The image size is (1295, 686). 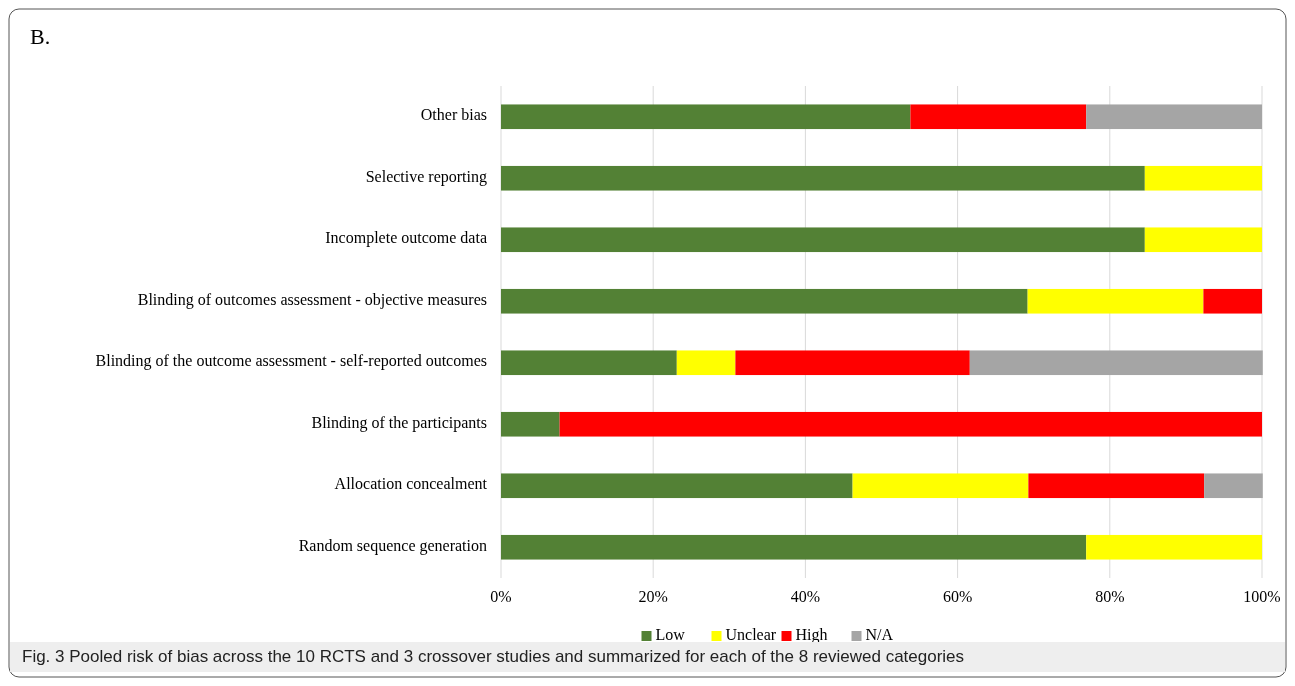 I want to click on legend-label: Unclear, so click(x=751, y=634).